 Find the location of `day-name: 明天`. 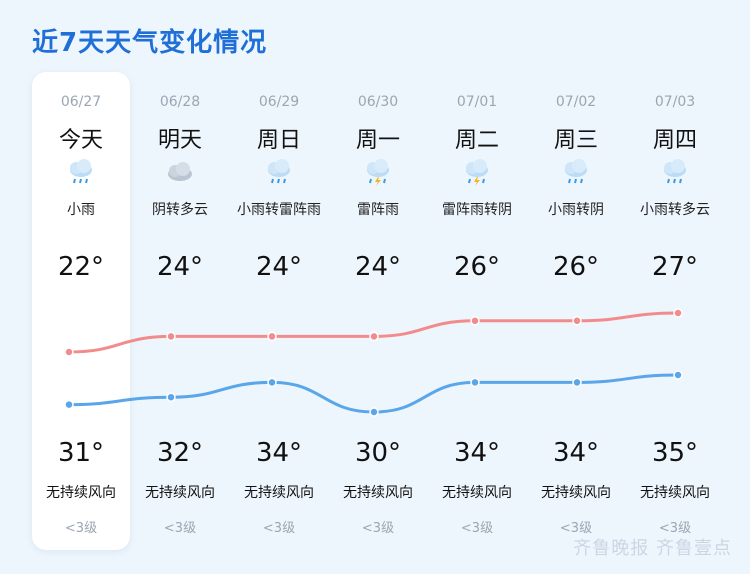

day-name: 明天 is located at coordinates (179, 140).